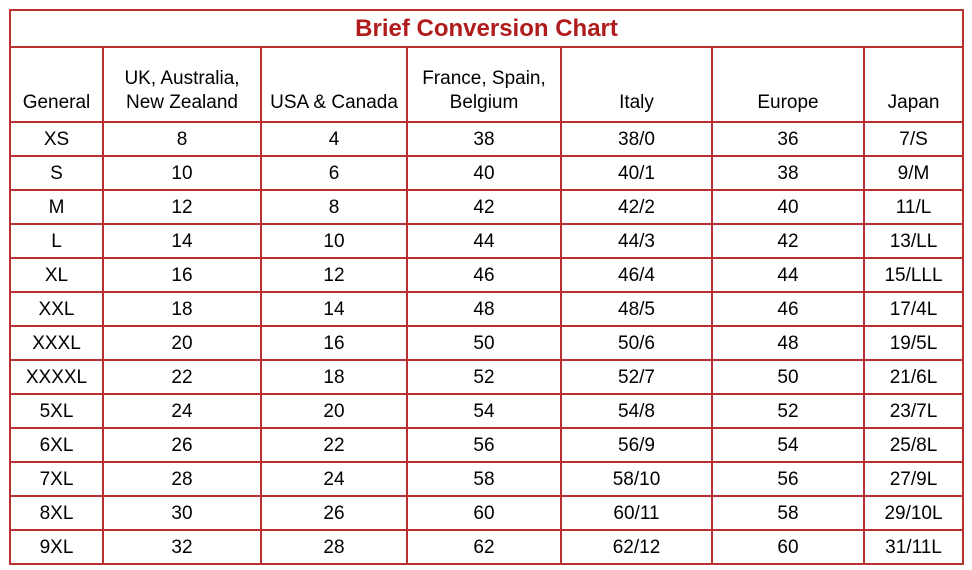 The height and width of the screenshot is (570, 972). What do you see at coordinates (636, 241) in the screenshot?
I see `table-cell: 44/3` at bounding box center [636, 241].